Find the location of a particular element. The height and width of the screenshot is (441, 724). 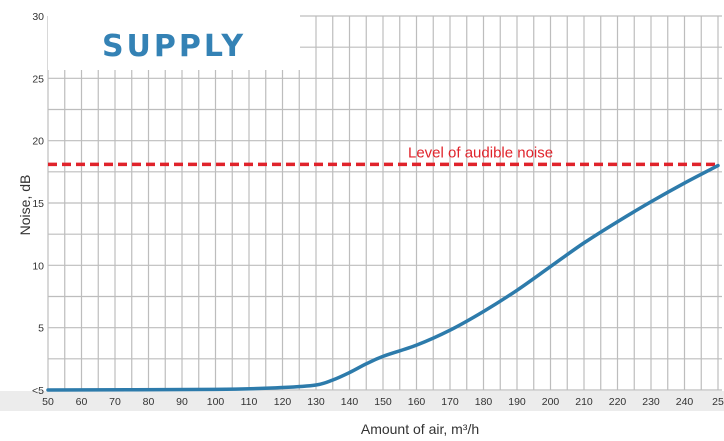

y-tick-label: 30 is located at coordinates (38, 17).